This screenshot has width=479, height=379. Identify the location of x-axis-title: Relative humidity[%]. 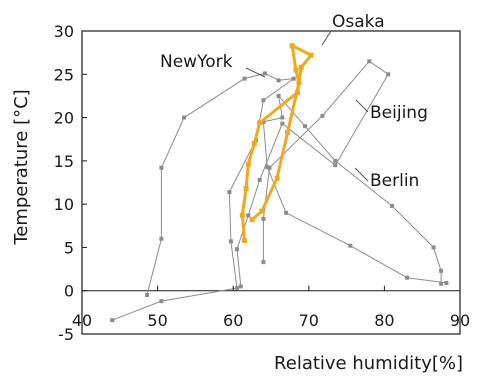
(368, 363).